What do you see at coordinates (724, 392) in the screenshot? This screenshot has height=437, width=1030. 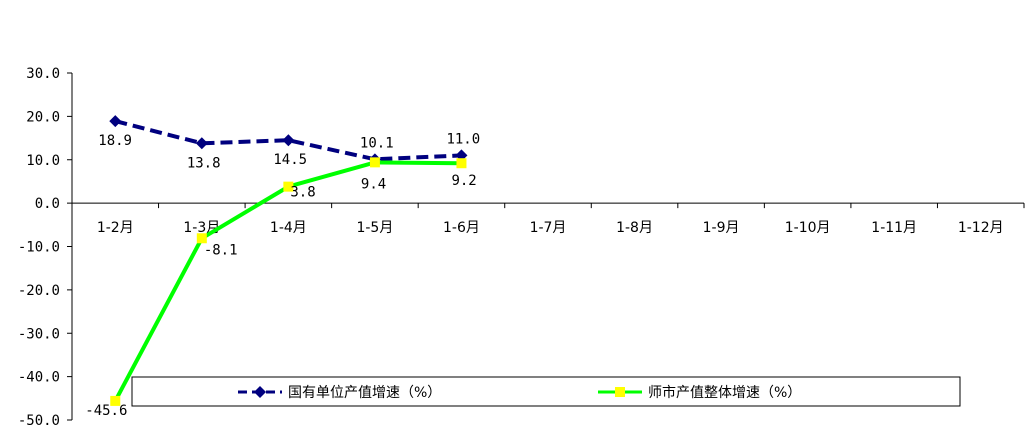 I see `legend-label-series-2: 师市产值整体增速（%）` at bounding box center [724, 392].